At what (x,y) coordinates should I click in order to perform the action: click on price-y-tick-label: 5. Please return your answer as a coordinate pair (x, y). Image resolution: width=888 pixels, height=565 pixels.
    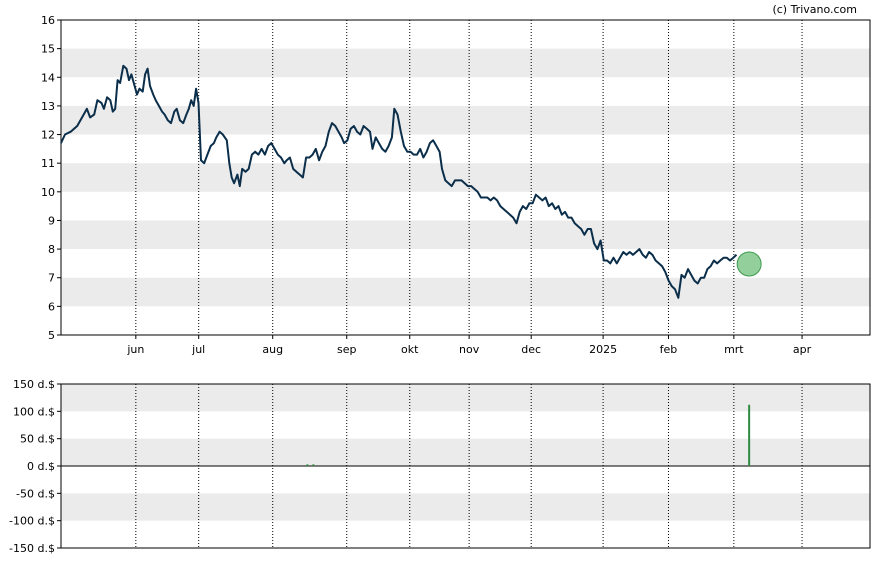
    Looking at the image, I should click on (51, 335).